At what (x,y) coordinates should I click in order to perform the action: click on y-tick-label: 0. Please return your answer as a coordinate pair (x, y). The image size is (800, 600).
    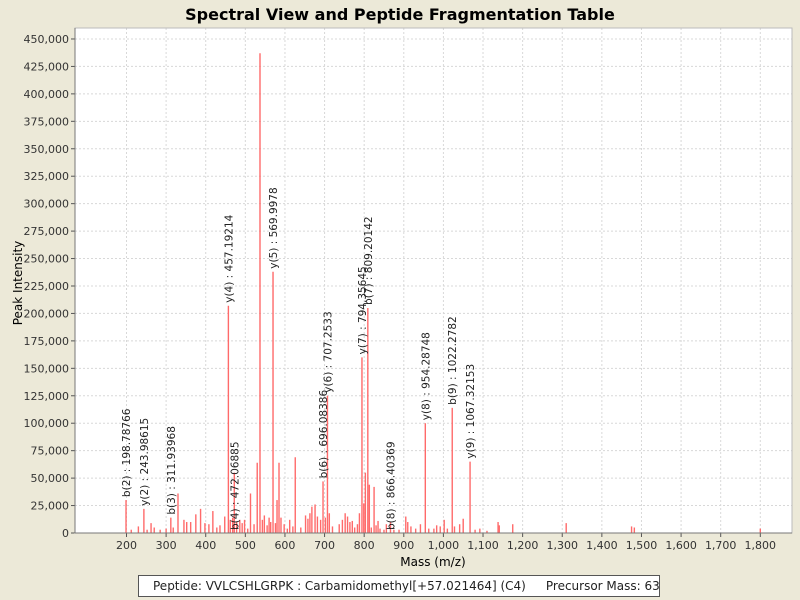
    Looking at the image, I should click on (65, 533).